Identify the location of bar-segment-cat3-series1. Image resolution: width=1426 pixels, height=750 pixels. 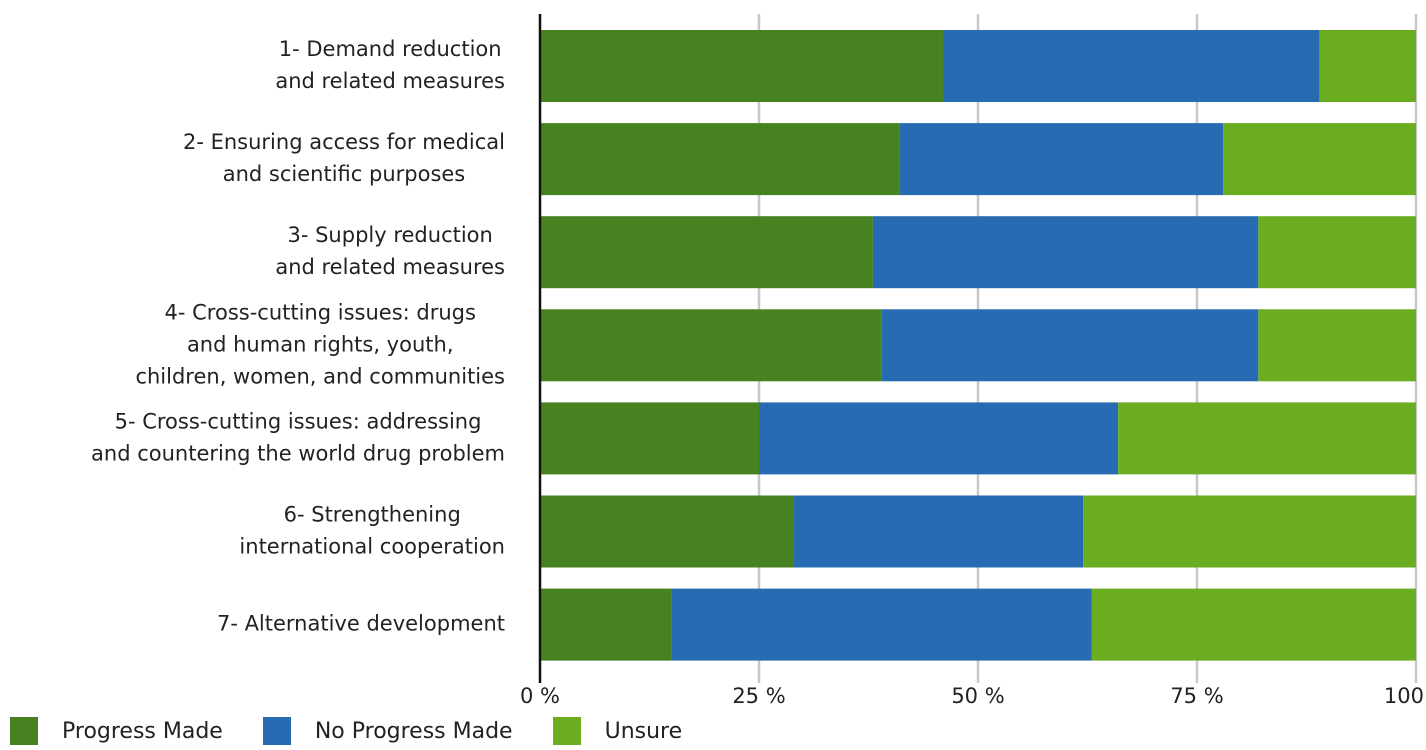
(706, 252).